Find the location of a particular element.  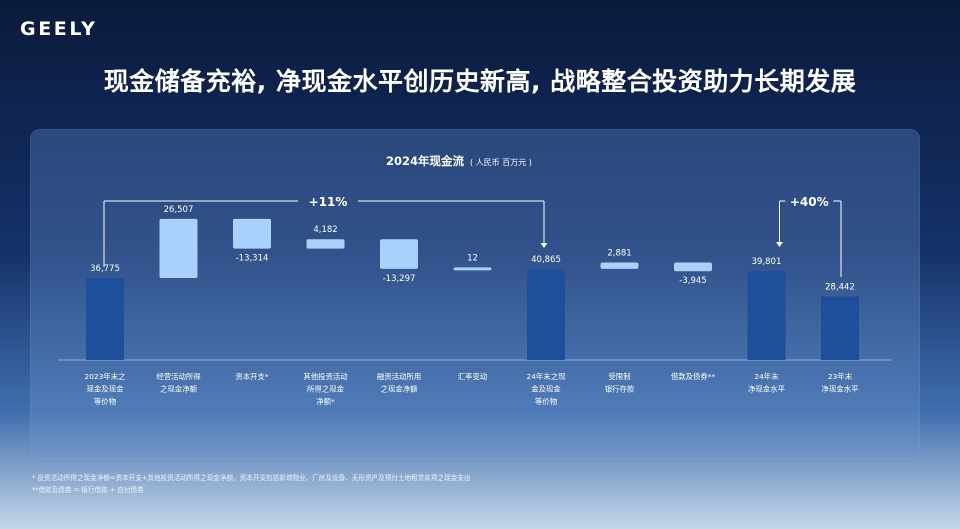

category-label-5-0: 汇率变动 is located at coordinates (473, 376).